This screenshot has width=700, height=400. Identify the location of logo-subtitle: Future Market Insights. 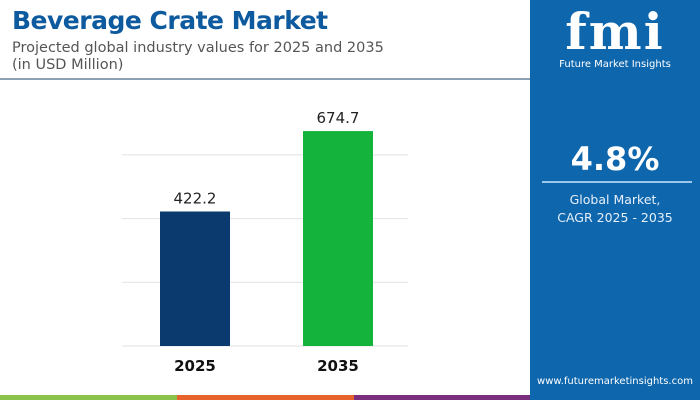
(615, 64).